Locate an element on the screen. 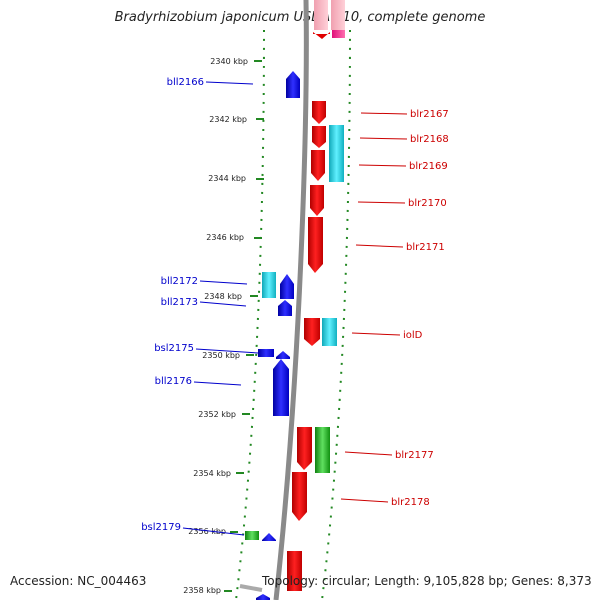 The height and width of the screenshot is (600, 600). scale-label: 2356 kbp is located at coordinates (207, 531).